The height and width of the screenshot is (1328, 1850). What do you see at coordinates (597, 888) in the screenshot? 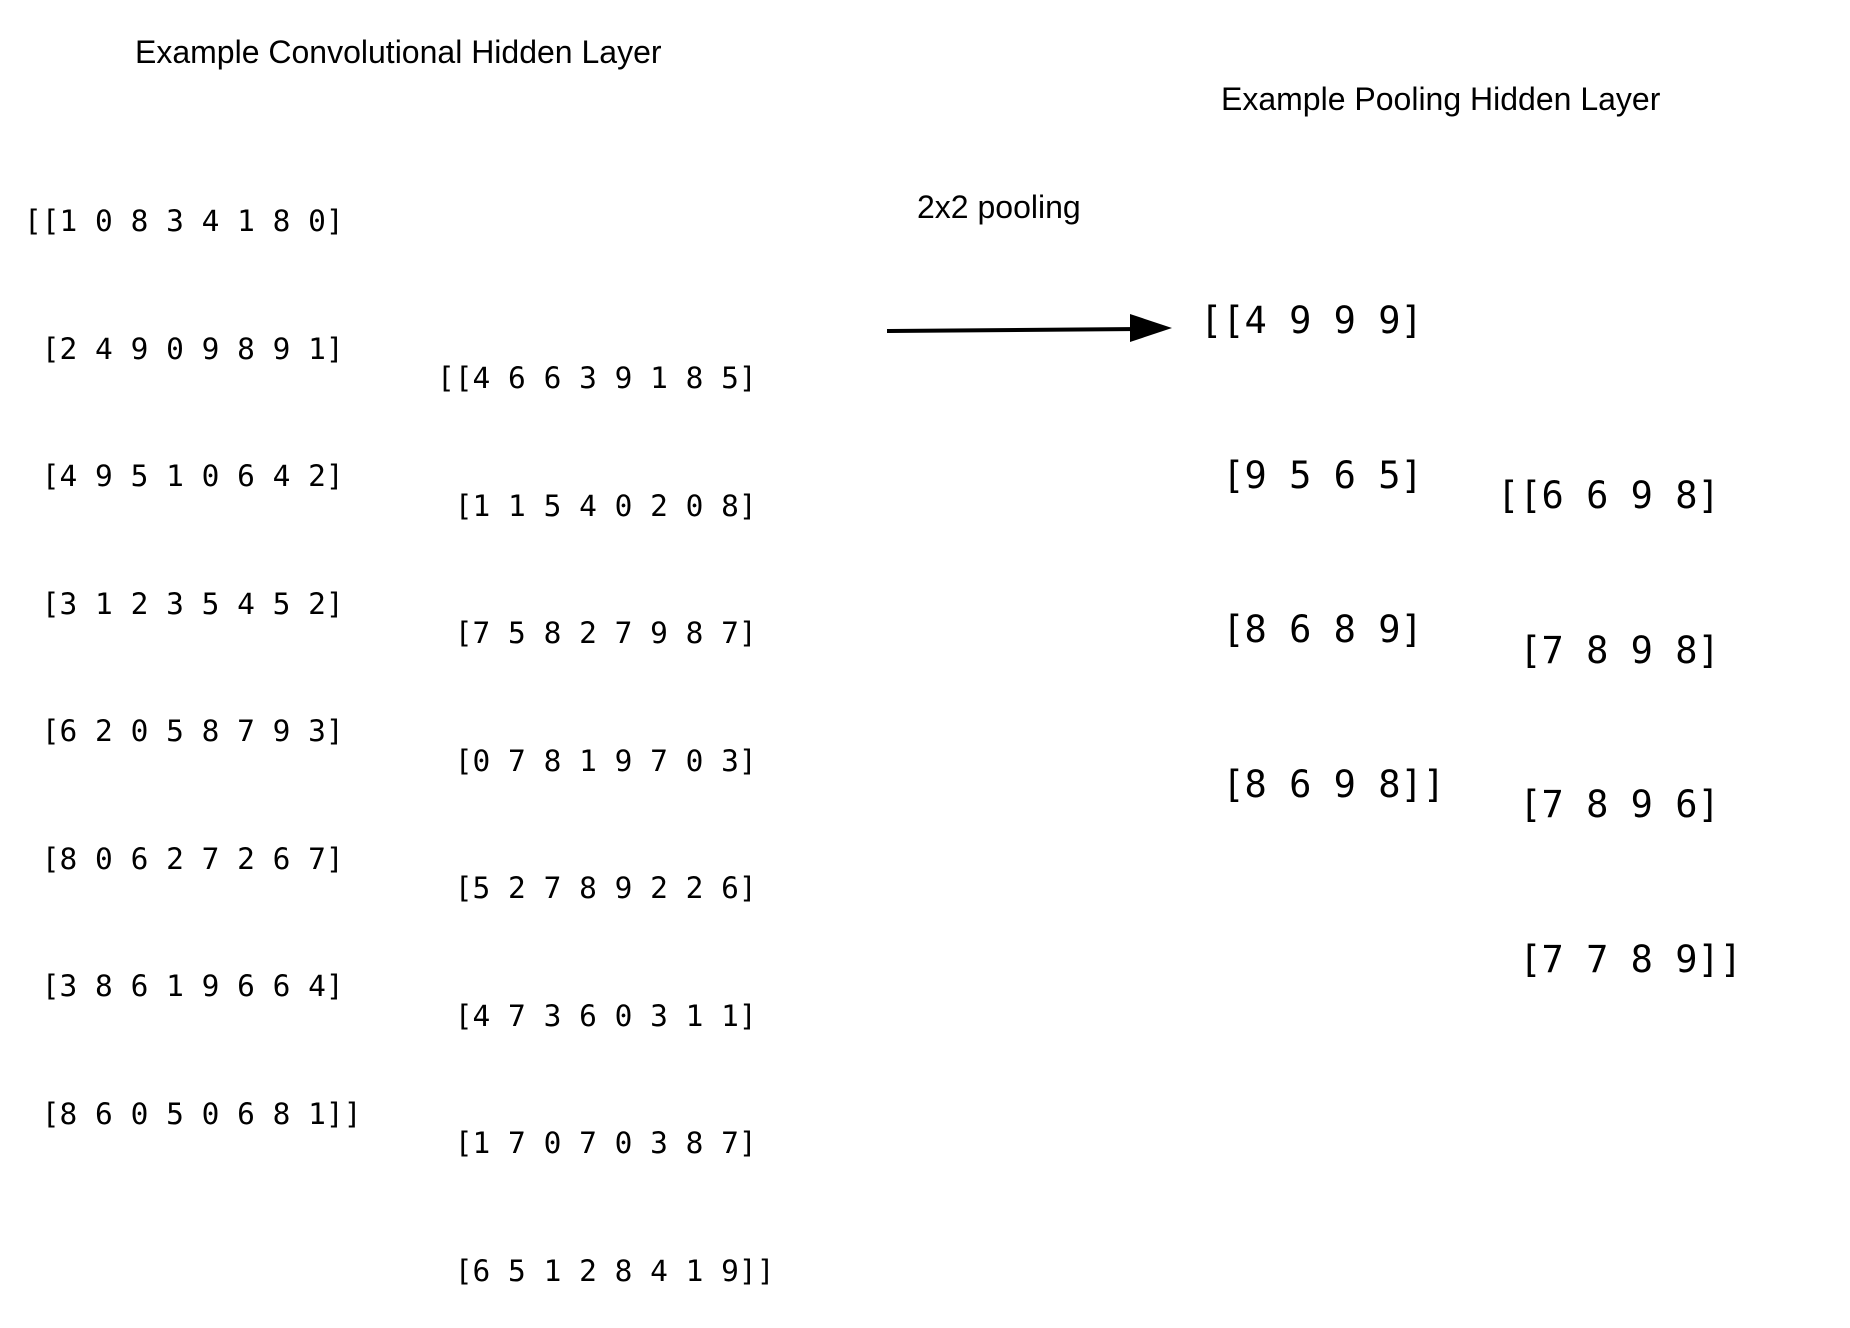
I see `matrix-row: [5 2 7 8 9 2 2 6]` at bounding box center [597, 888].